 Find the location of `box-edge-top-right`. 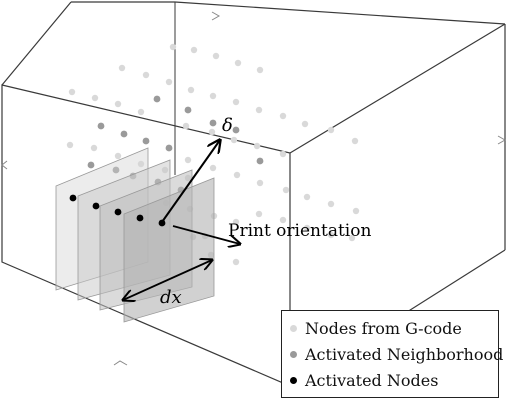

box-edge-top-right is located at coordinates (397, 88).